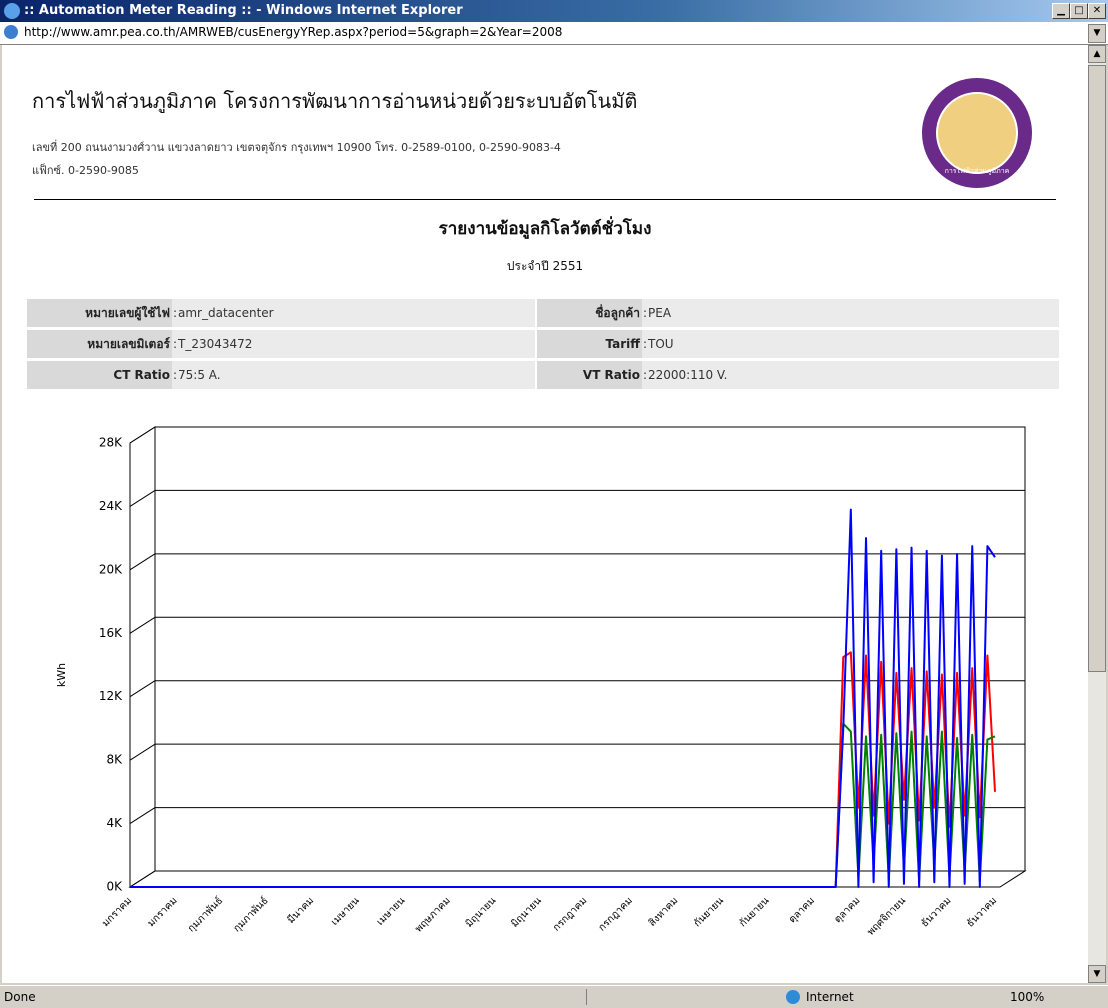  What do you see at coordinates (142, 657) in the screenshot?
I see `left-wall` at bounding box center [142, 657].